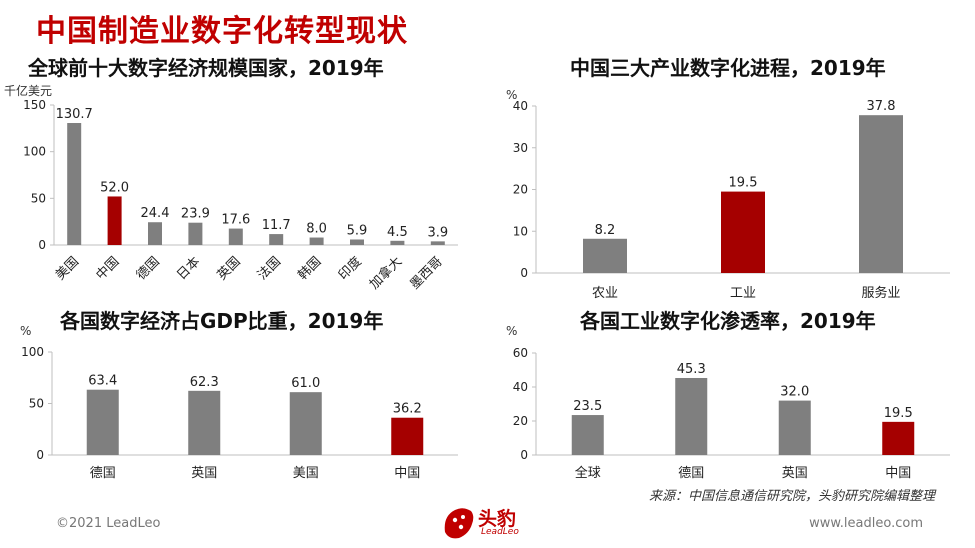  What do you see at coordinates (605, 293) in the screenshot?
I see `category-label: 农业` at bounding box center [605, 293].